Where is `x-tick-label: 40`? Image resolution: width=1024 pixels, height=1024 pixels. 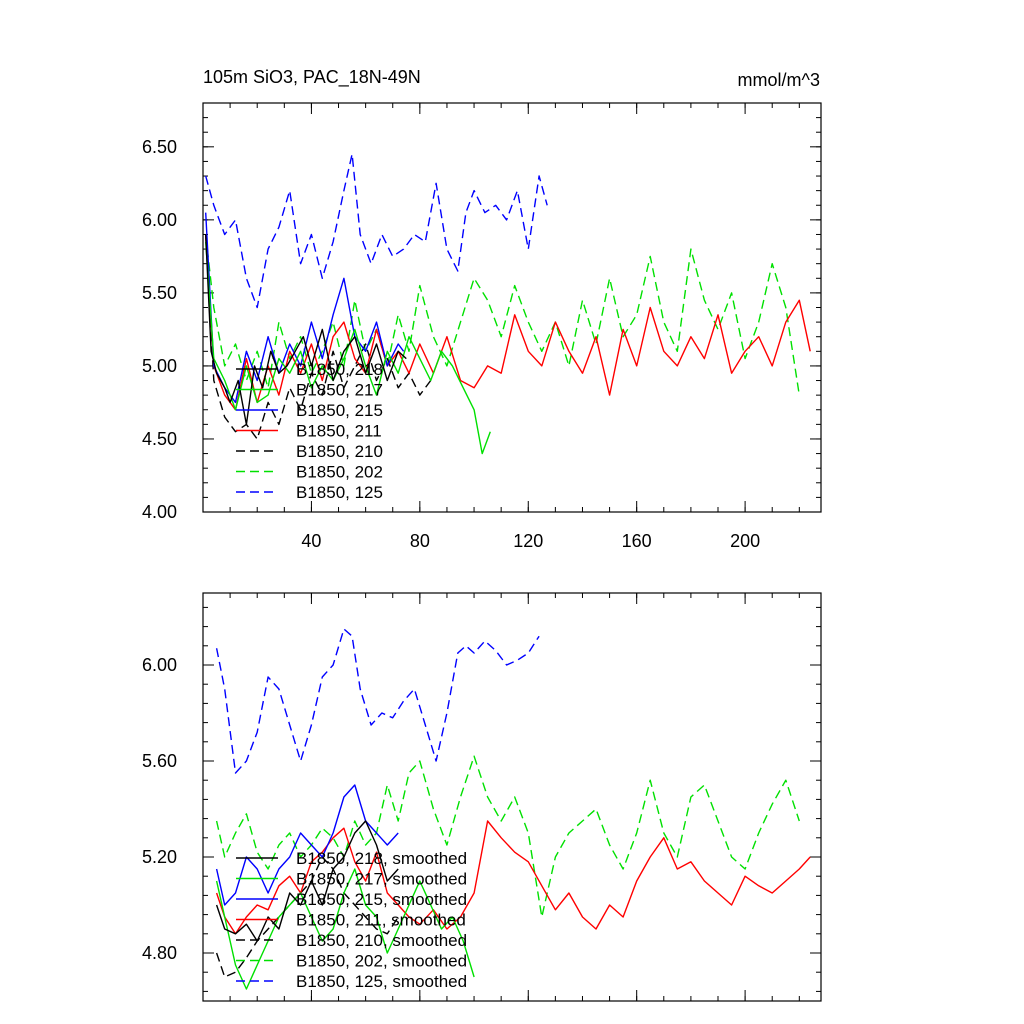
x-tick-label: 40 is located at coordinates (311, 541).